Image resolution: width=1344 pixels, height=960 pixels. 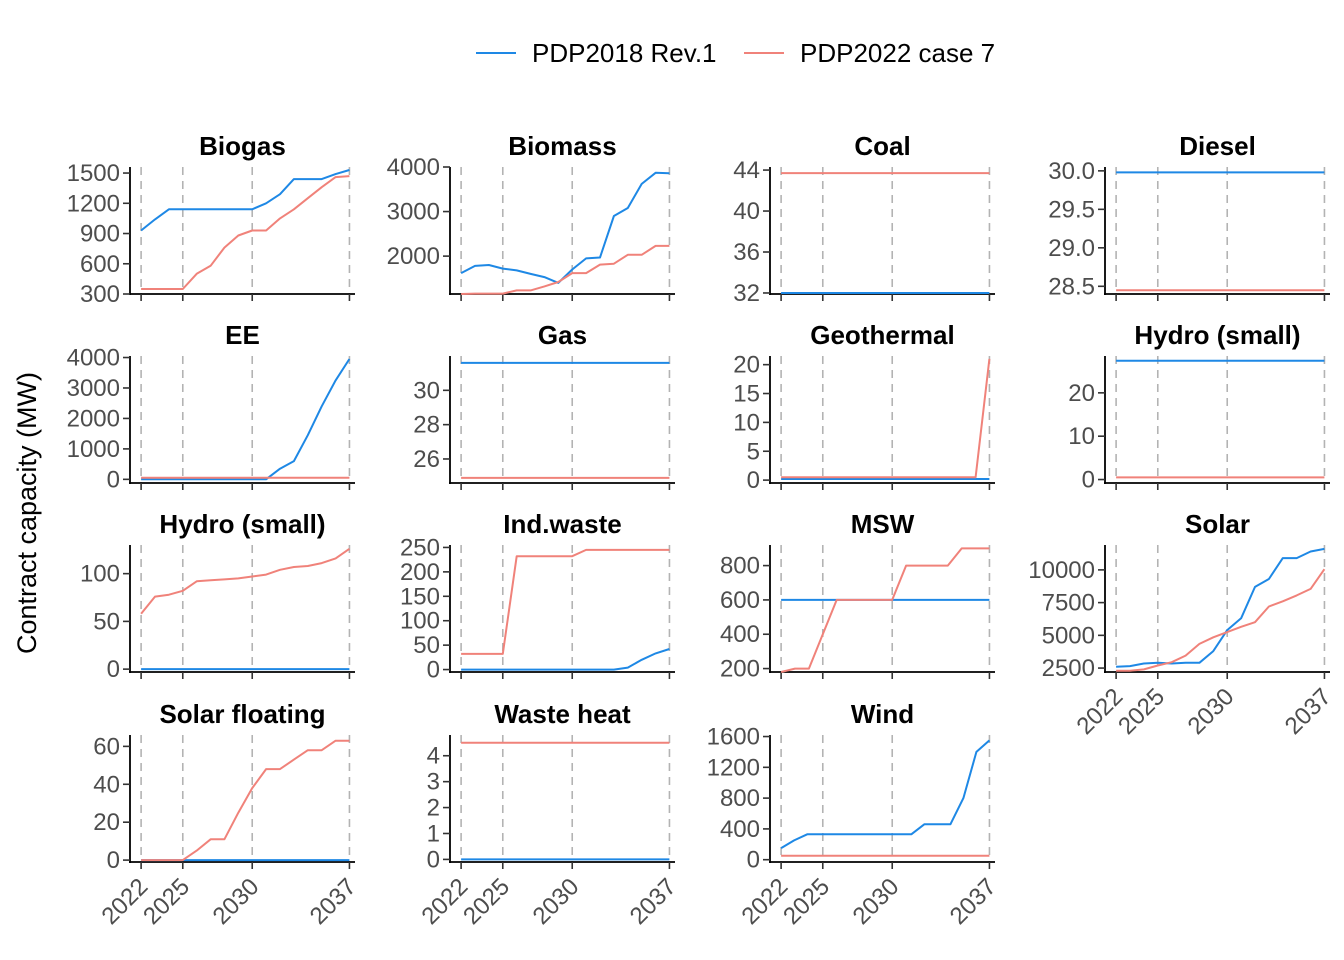 I want to click on y-tick-label: 10000, so click(x=1061, y=570).